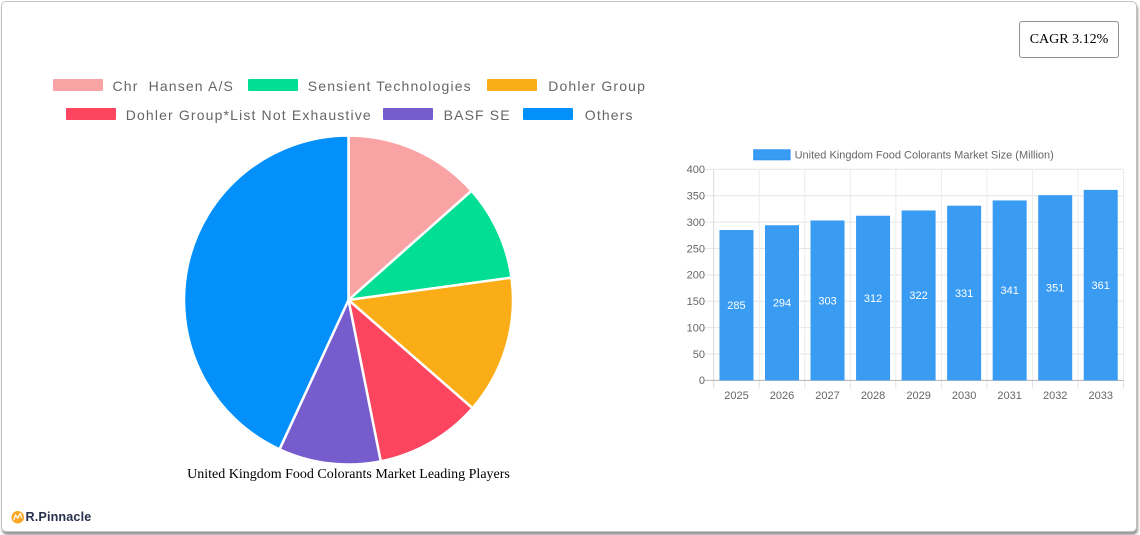 The height and width of the screenshot is (535, 1140). I want to click on svg-text: 303, so click(827, 301).